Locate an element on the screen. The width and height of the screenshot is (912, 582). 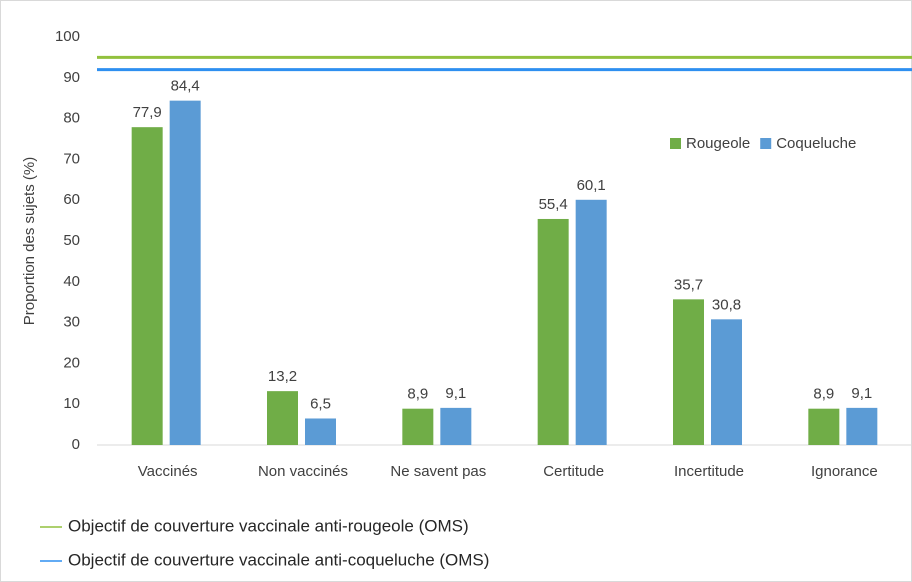
y-tick-label: 50 is located at coordinates (71, 240).